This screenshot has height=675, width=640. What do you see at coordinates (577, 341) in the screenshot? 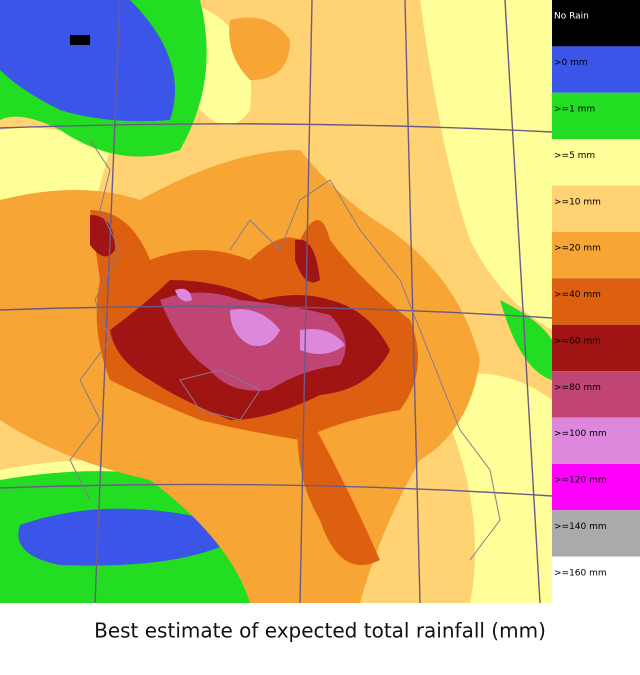
I see `legend-label: >=60 mm` at bounding box center [577, 341].